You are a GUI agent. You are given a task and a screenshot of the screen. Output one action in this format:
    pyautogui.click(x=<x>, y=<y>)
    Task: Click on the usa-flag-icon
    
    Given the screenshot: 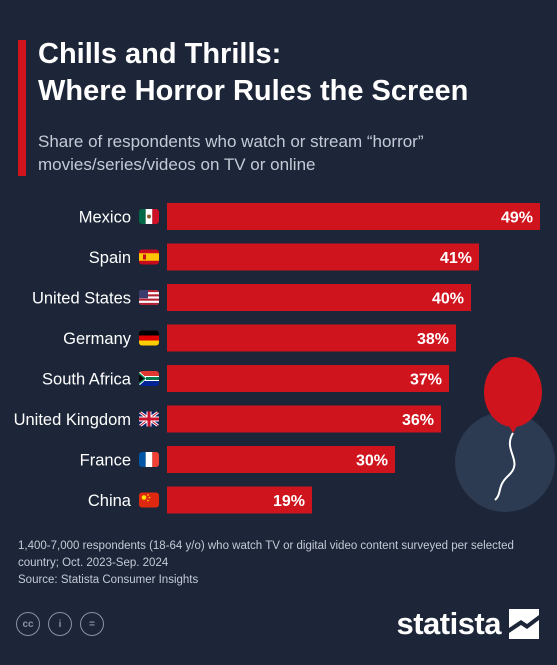 What is the action you would take?
    pyautogui.click(x=149, y=297)
    